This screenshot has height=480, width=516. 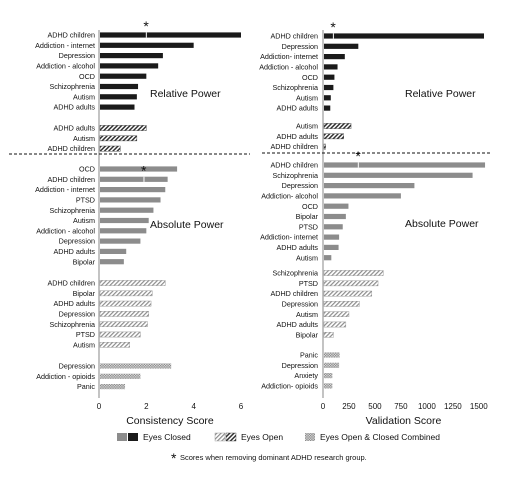 What do you see at coordinates (310, 437) in the screenshot?
I see `legend-swatch-combined` at bounding box center [310, 437].